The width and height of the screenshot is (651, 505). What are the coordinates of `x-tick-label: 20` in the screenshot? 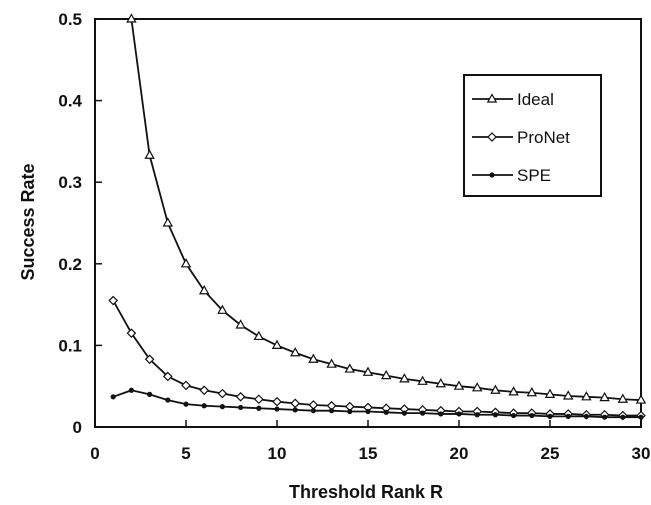 It's located at (459, 453).